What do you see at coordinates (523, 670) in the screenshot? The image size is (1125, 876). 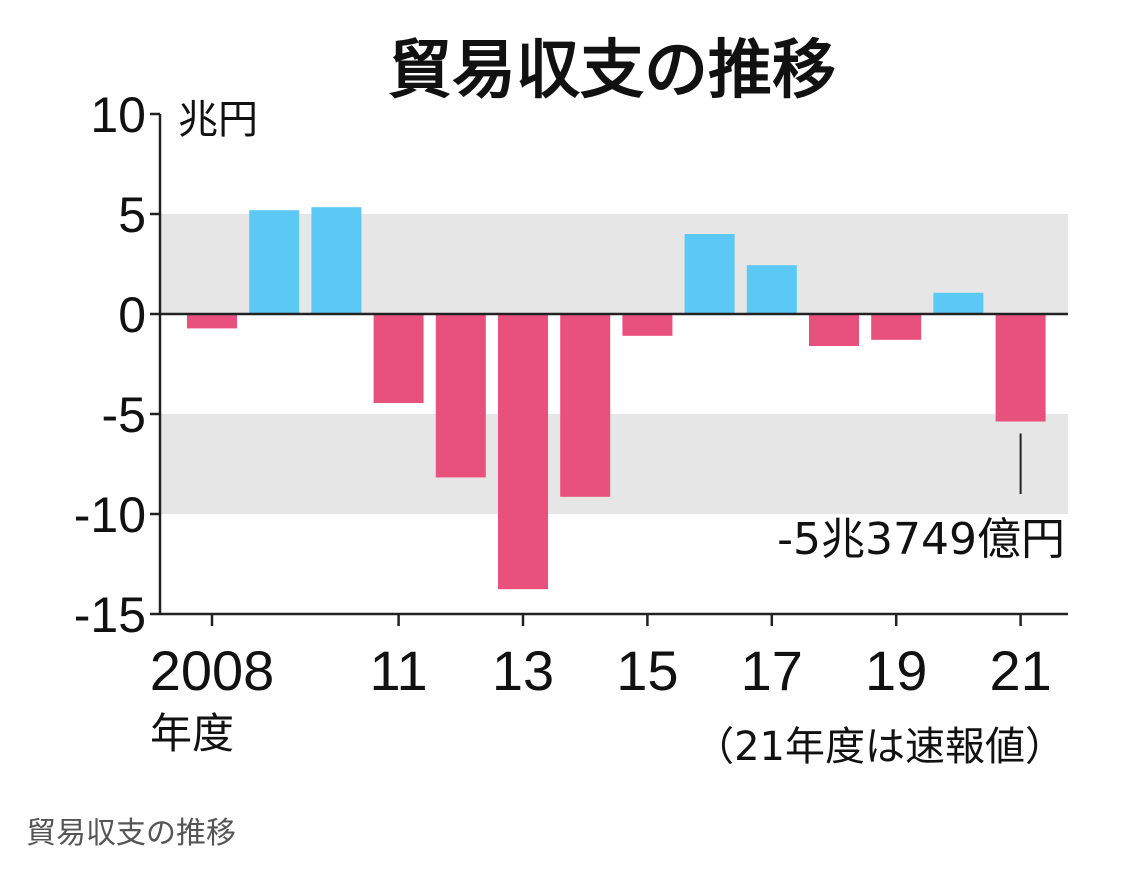 I see `x-tick-label-13: 13` at bounding box center [523, 670].